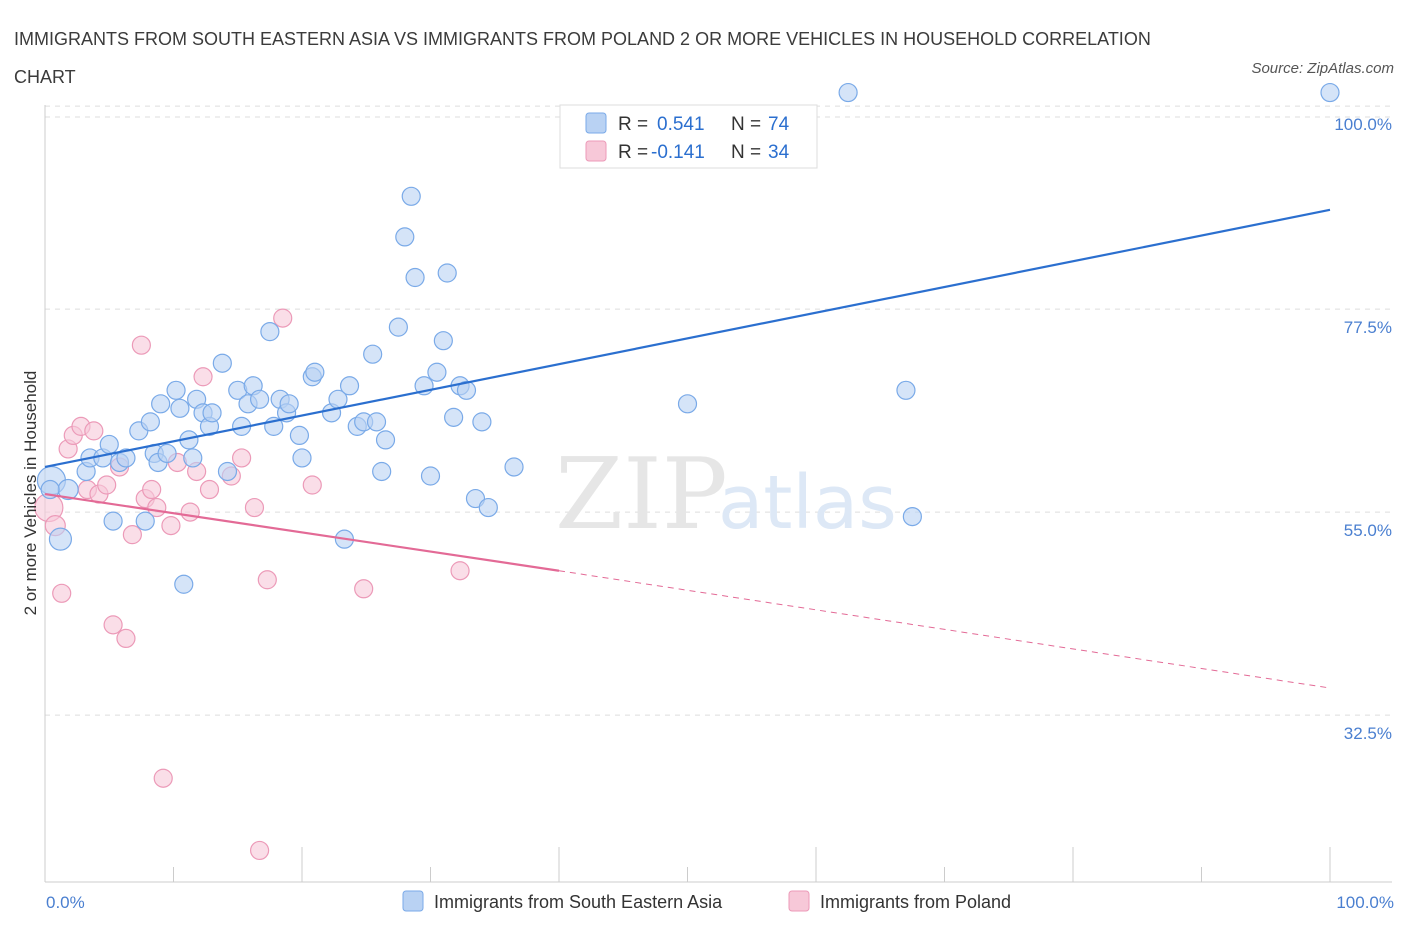 Image resolution: width=1406 pixels, height=930 pixels. I want to click on legend-r-label-blue: R =, so click(633, 124).